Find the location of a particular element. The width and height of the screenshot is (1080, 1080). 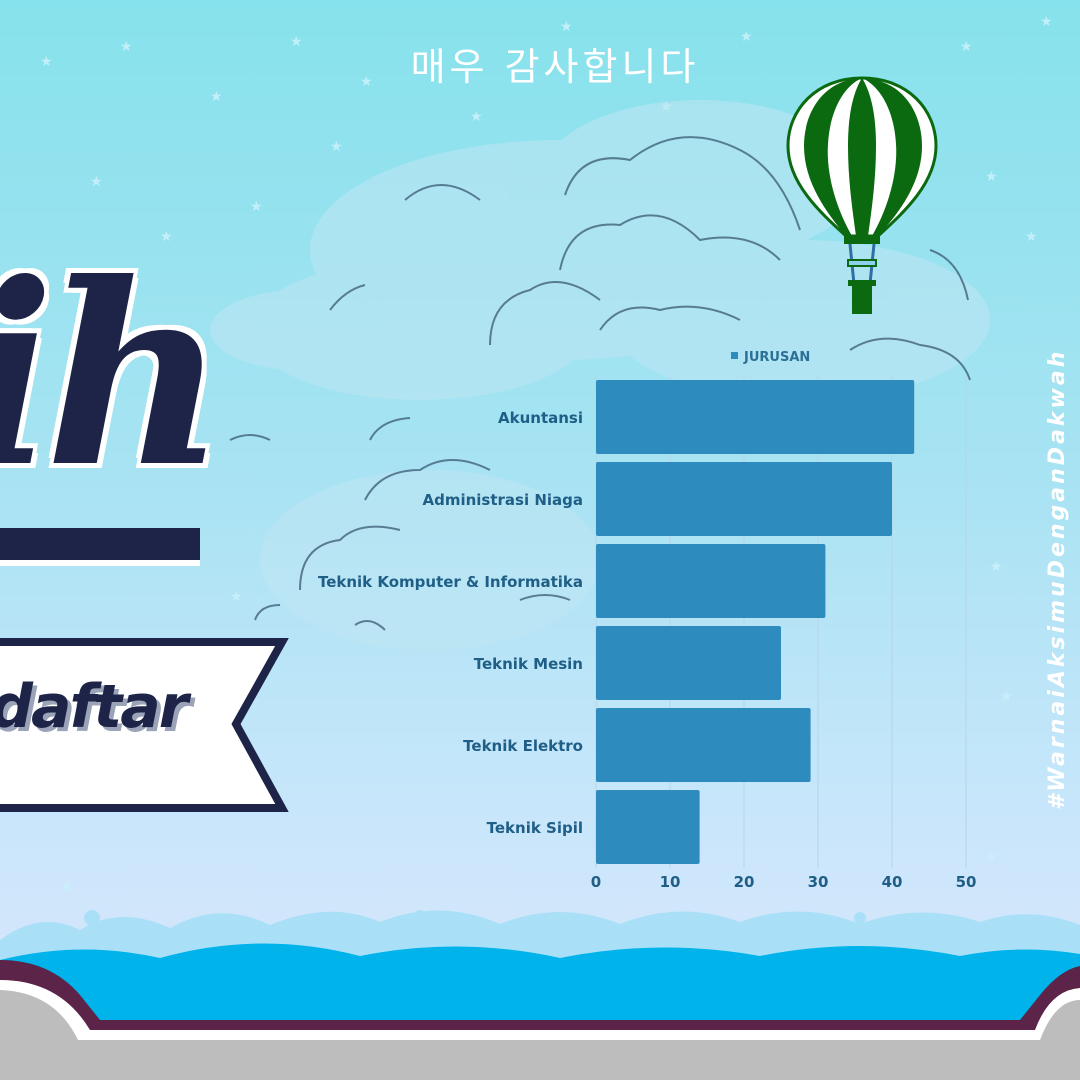

category-label: Teknik Elektro is located at coordinates (523, 746).